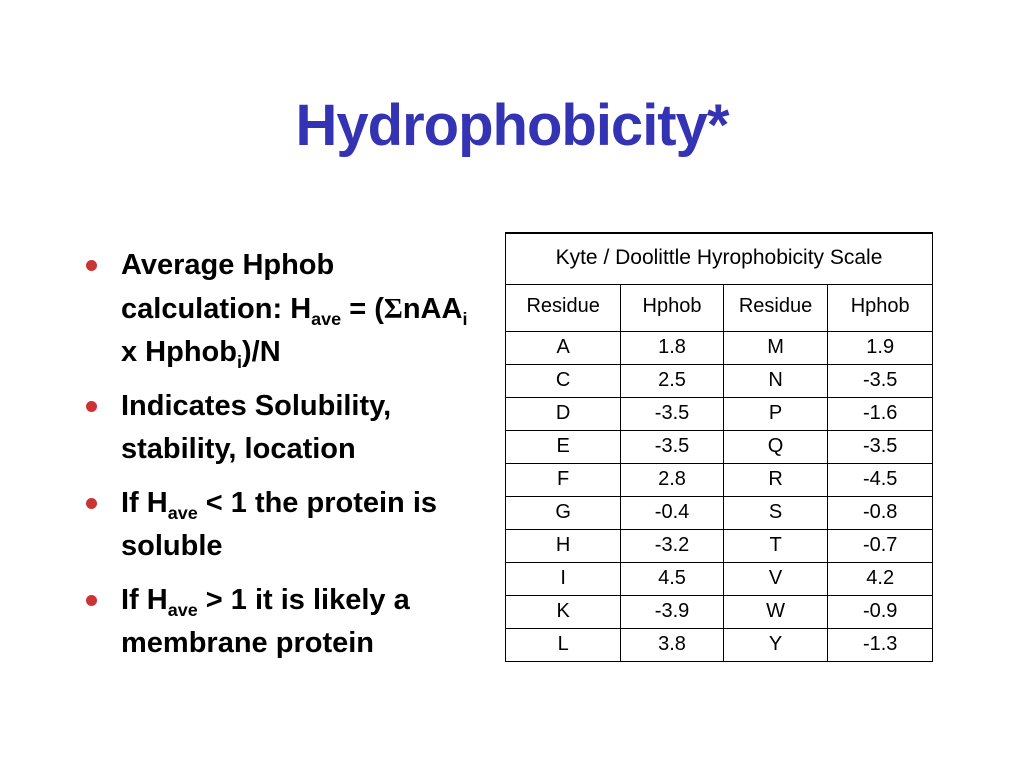 The width and height of the screenshot is (1024, 768). I want to click on residue-cell: H, so click(563, 546).